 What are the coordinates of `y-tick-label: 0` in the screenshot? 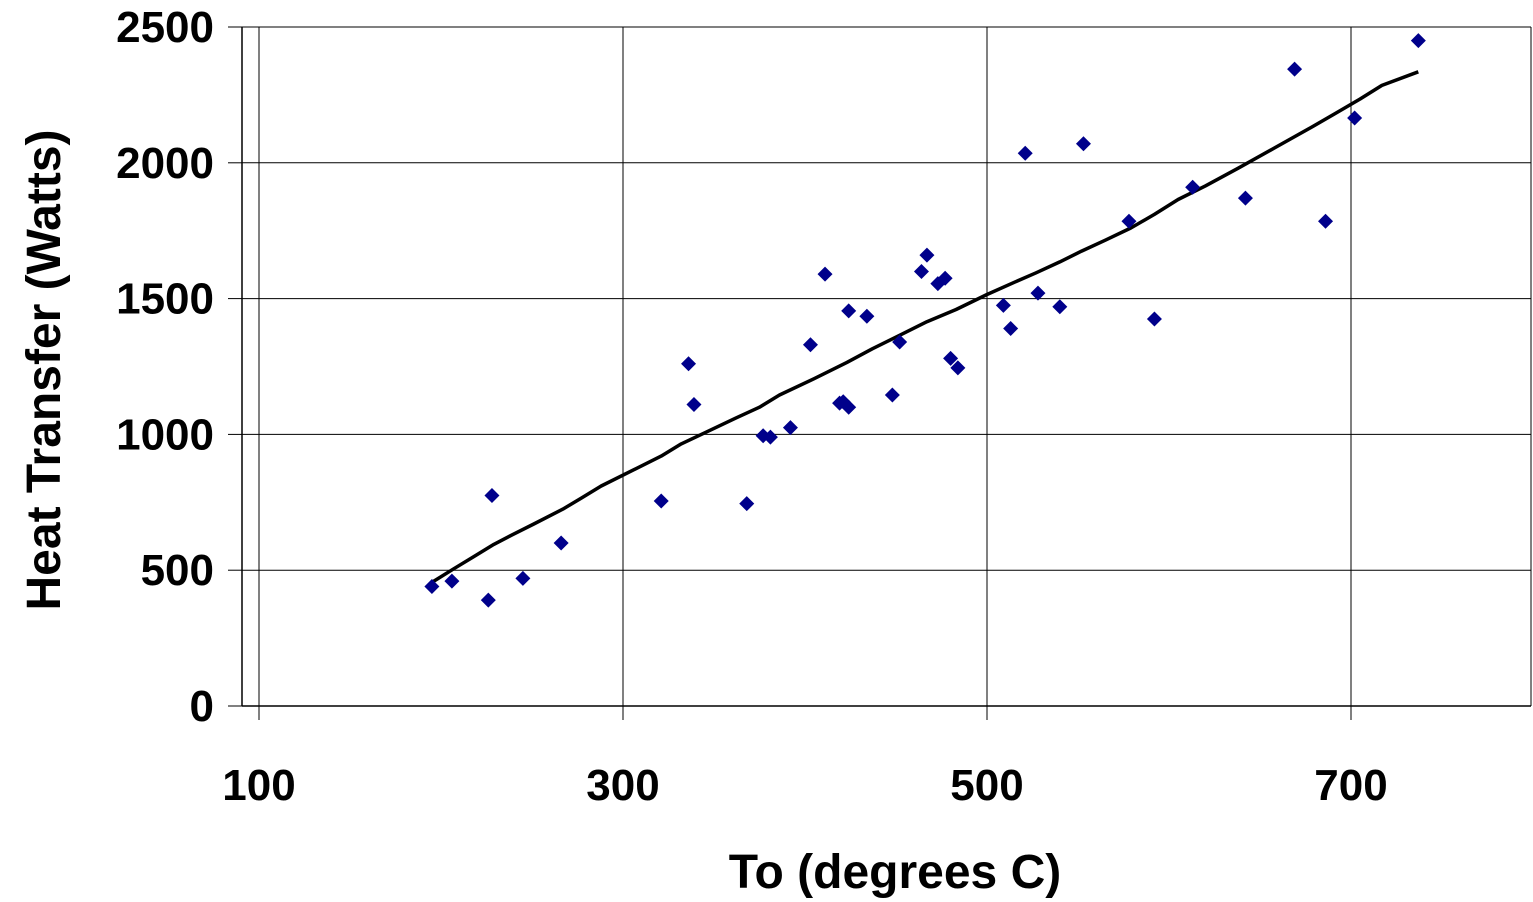 It's located at (202, 706).